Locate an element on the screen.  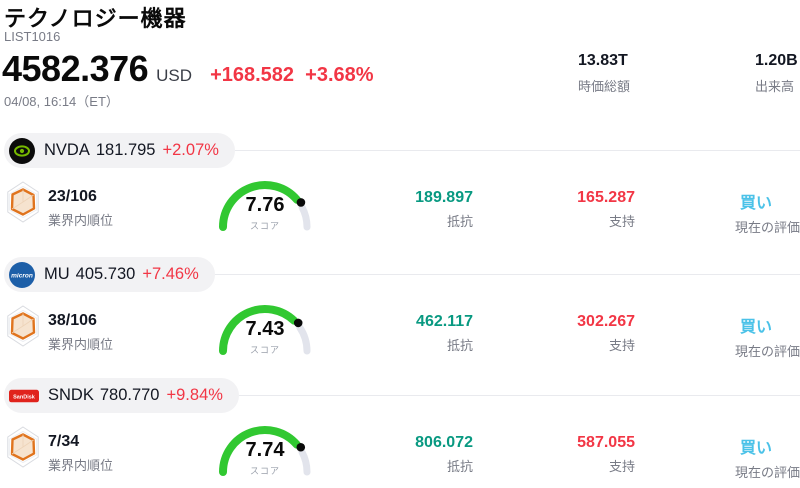
resistance-column: 189.897 抵抗 is located at coordinates (406, 209).